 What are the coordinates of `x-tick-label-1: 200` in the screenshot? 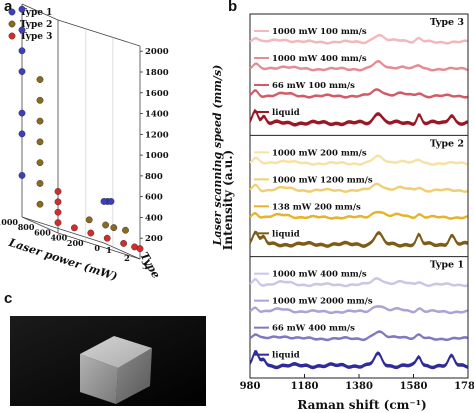 It's located at (75, 243).